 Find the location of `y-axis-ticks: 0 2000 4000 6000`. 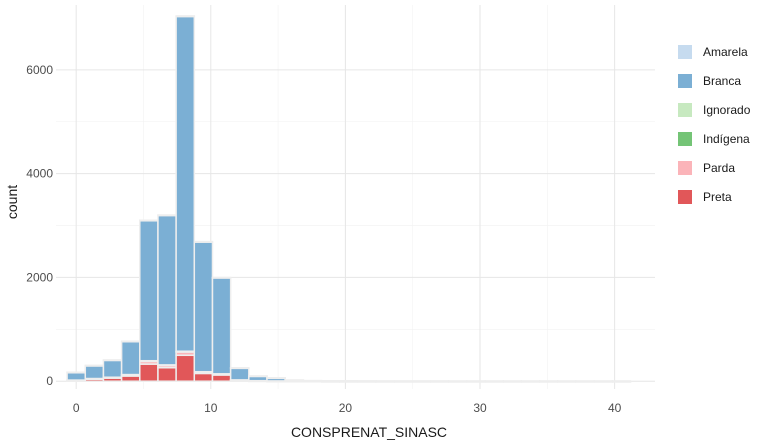

y-axis-ticks: 0 2000 4000 6000 is located at coordinates (39, 225).